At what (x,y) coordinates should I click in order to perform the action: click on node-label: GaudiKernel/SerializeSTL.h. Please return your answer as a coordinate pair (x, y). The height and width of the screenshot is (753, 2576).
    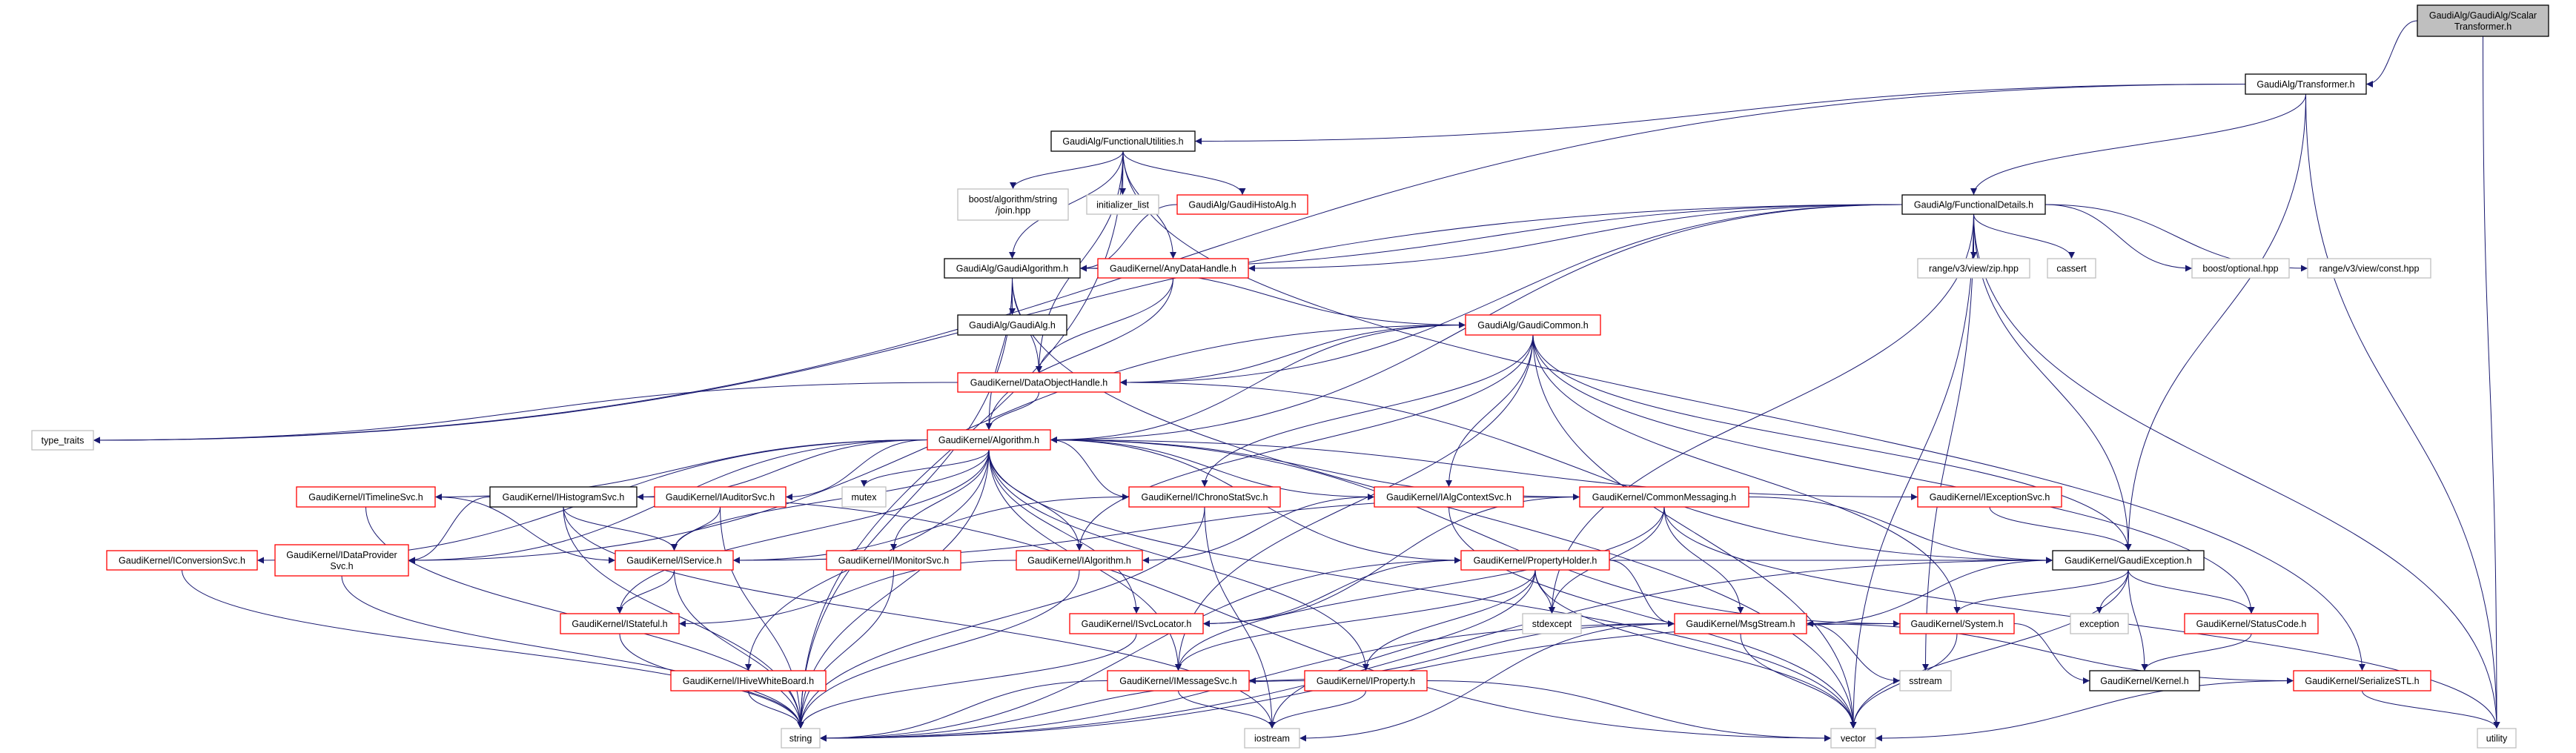
    Looking at the image, I should click on (2362, 681).